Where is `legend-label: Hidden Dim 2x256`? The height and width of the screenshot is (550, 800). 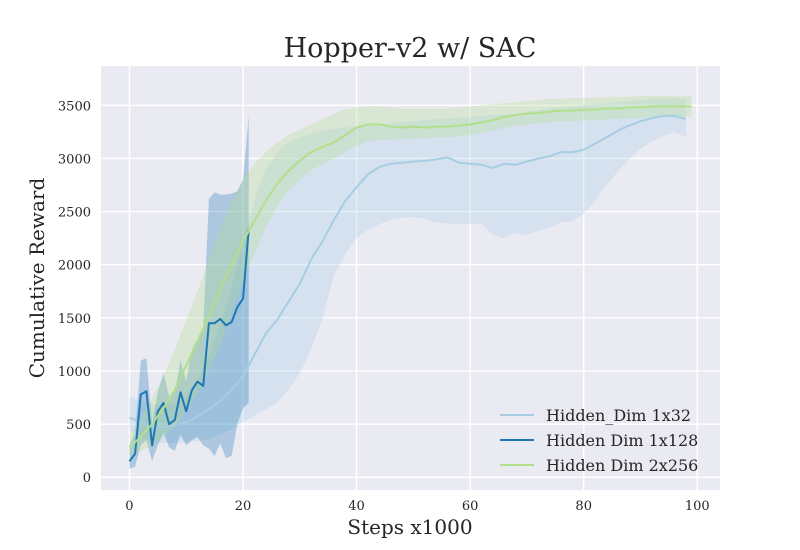
legend-label: Hidden Dim 2x256 is located at coordinates (622, 465).